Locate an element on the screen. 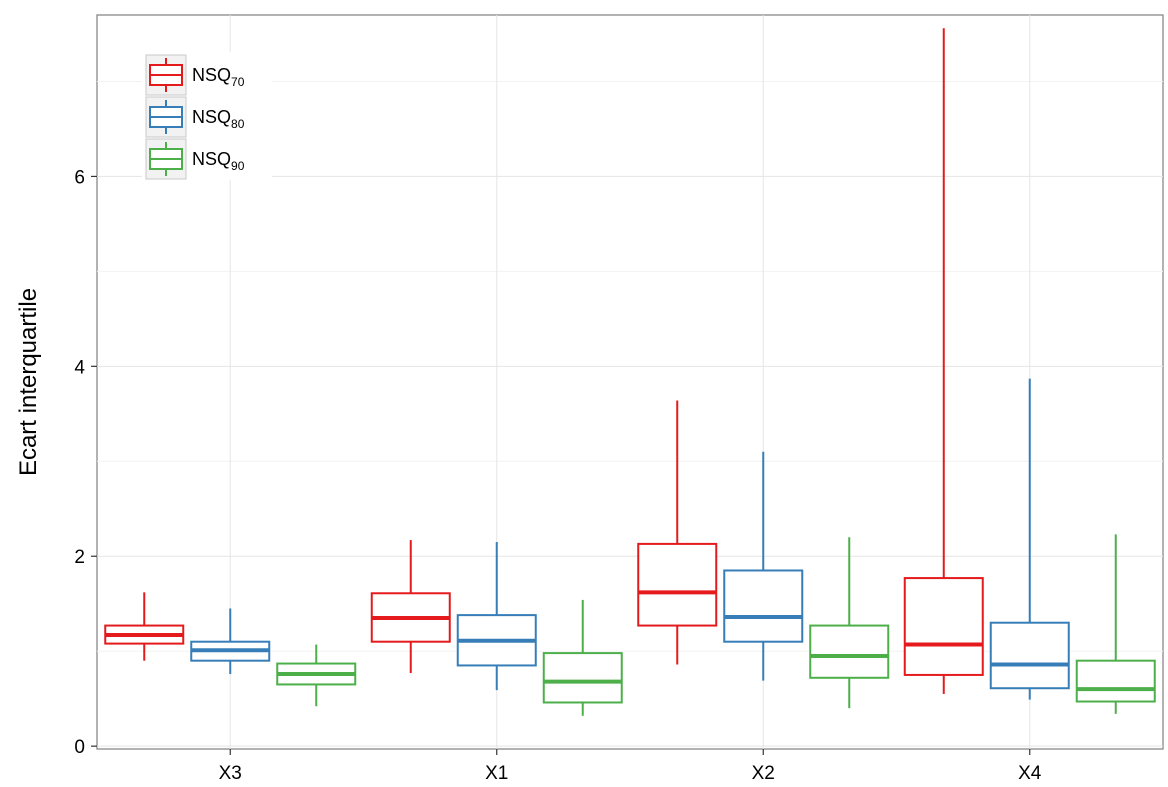  x-tick-label: X4 is located at coordinates (1030, 773).